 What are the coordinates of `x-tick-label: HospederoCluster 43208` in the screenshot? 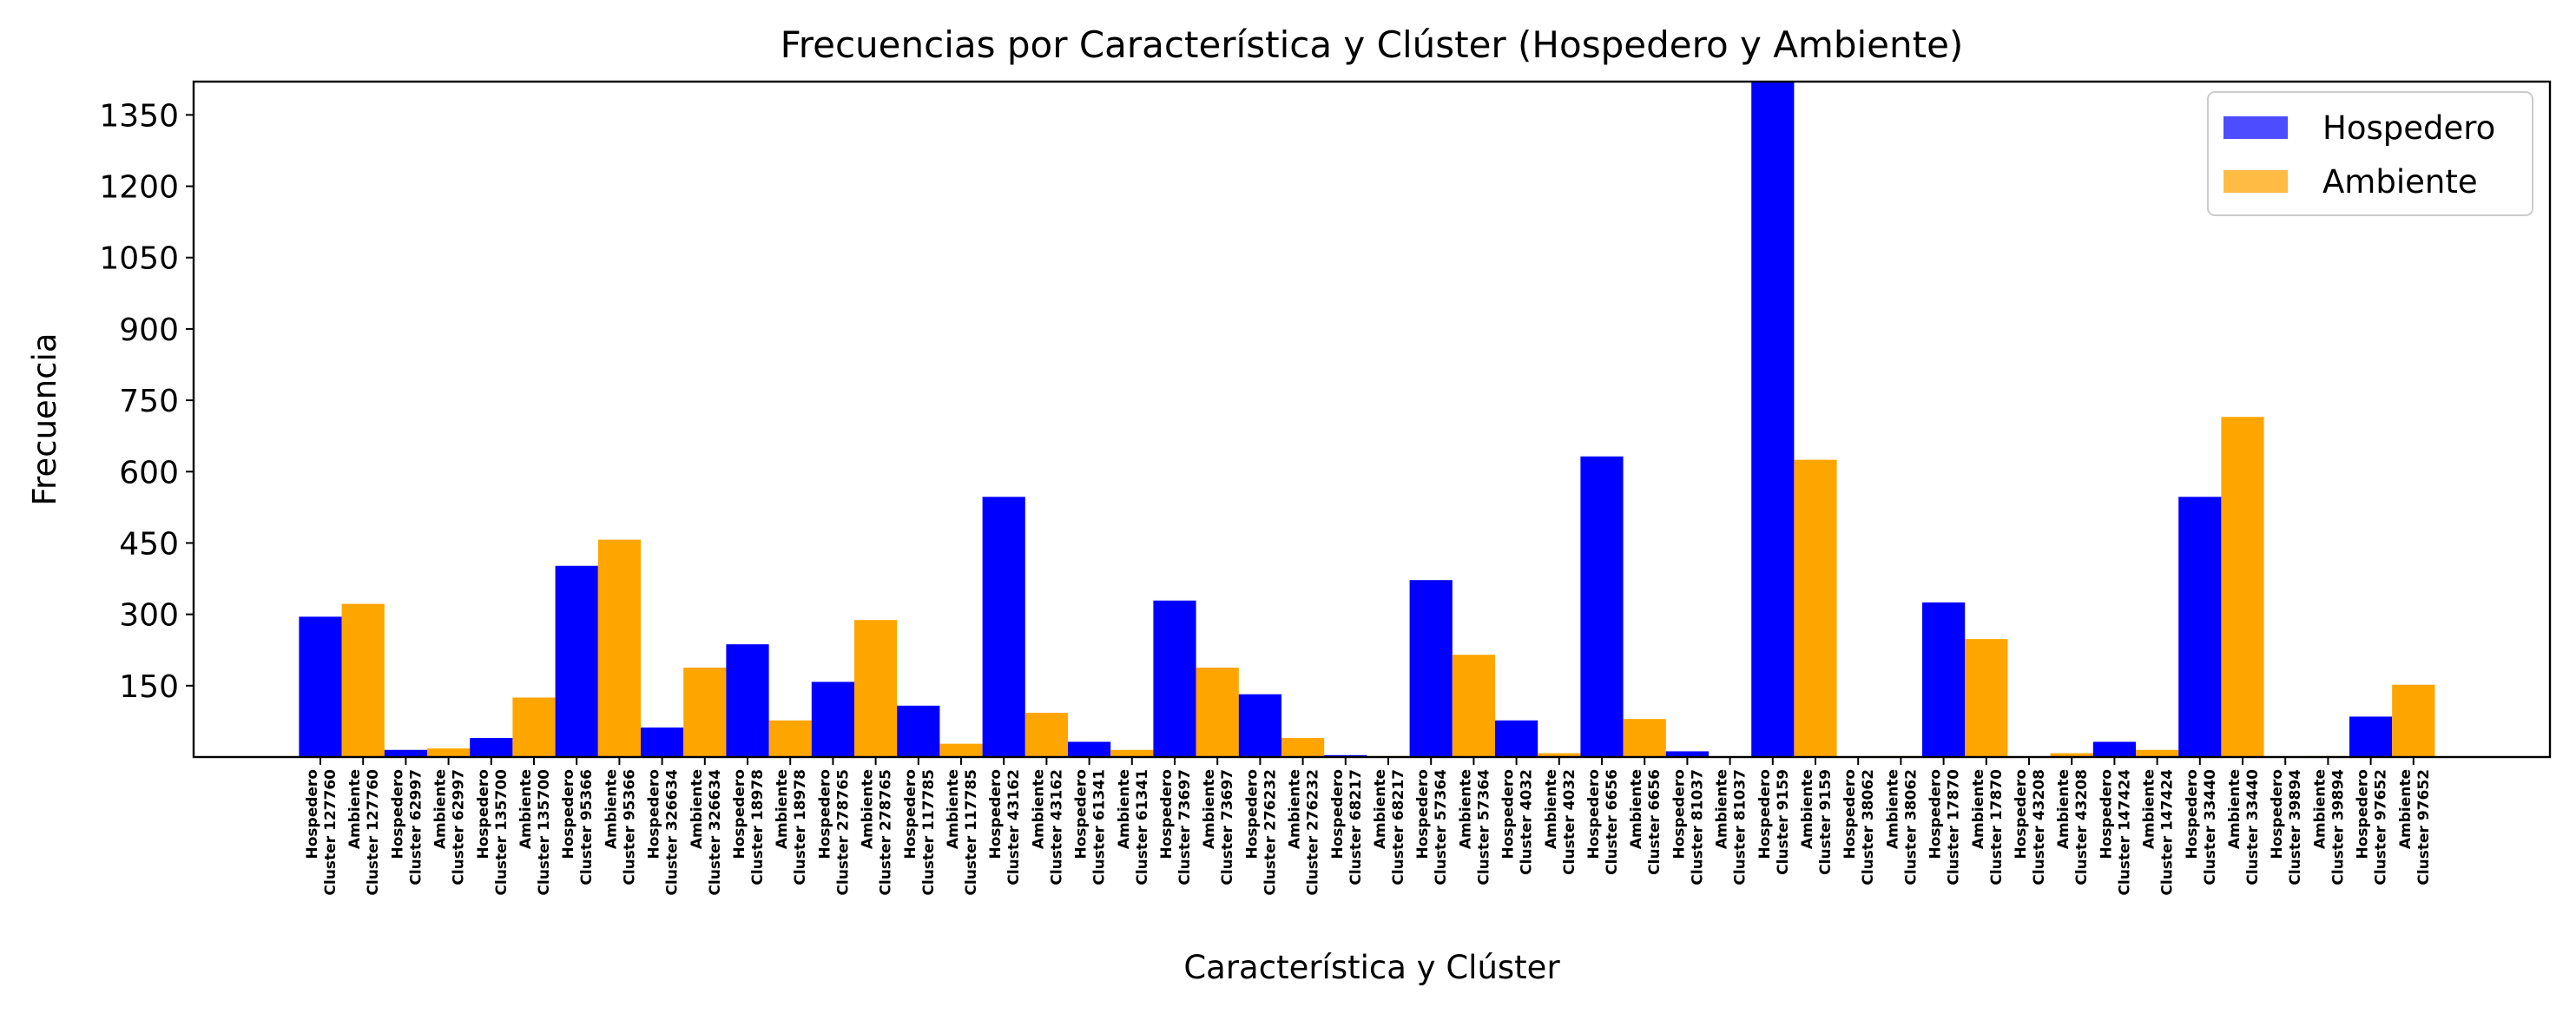 It's located at (2030, 827).